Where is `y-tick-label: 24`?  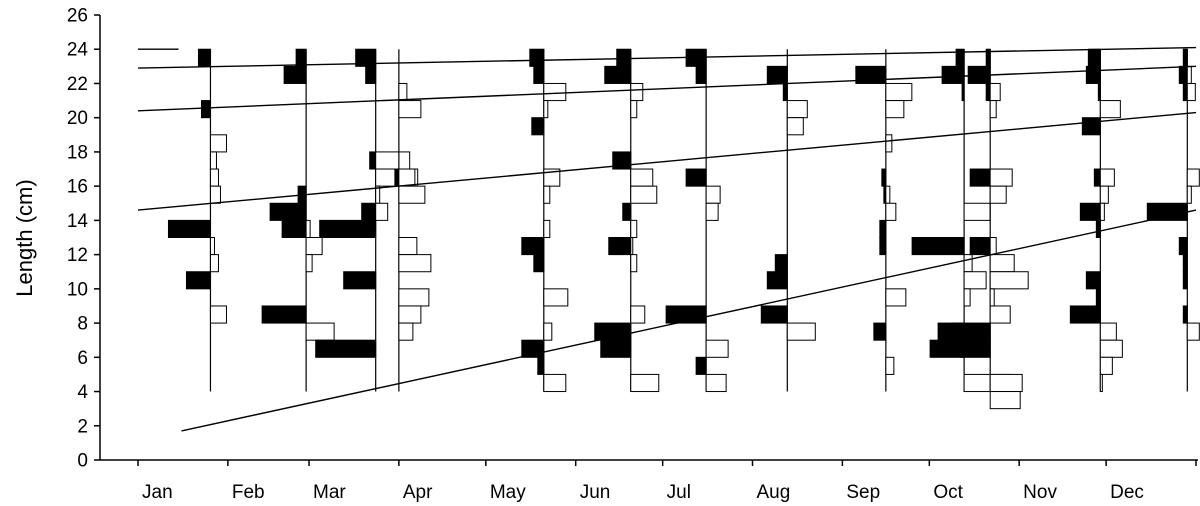 y-tick-label: 24 is located at coordinates (78, 50).